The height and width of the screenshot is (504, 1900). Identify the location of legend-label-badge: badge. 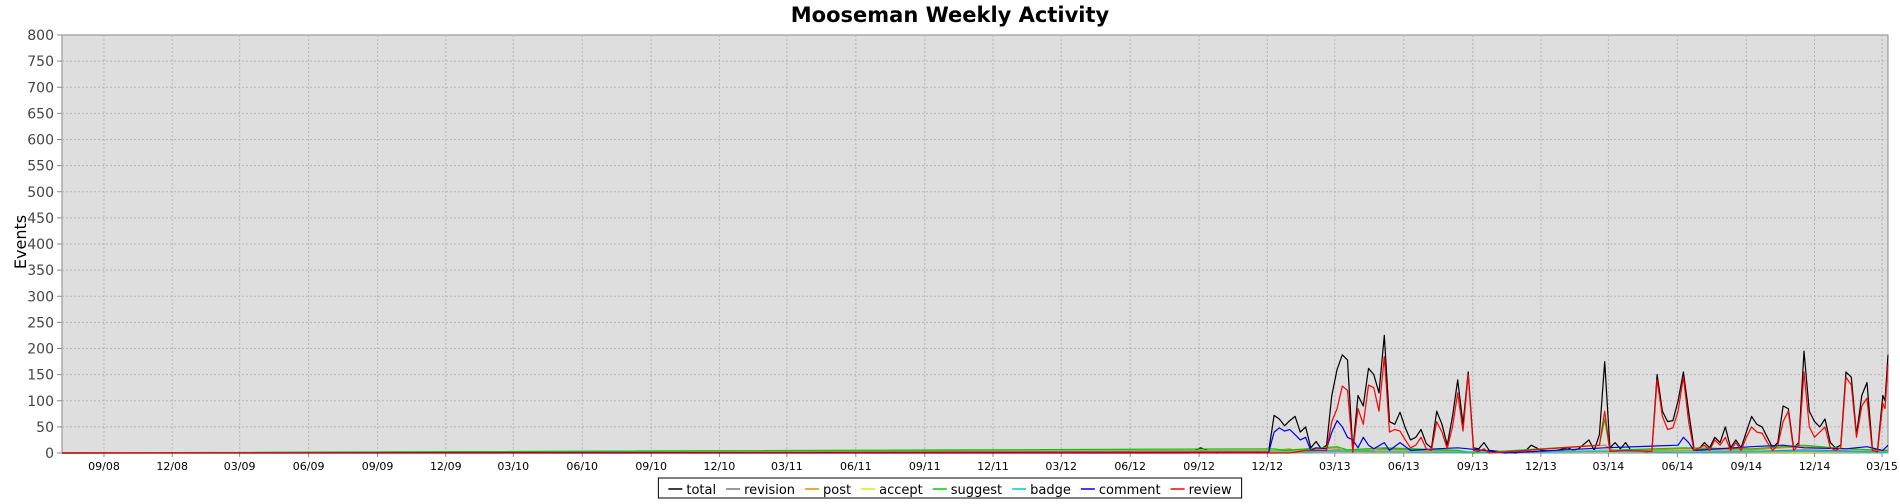
(1050, 490).